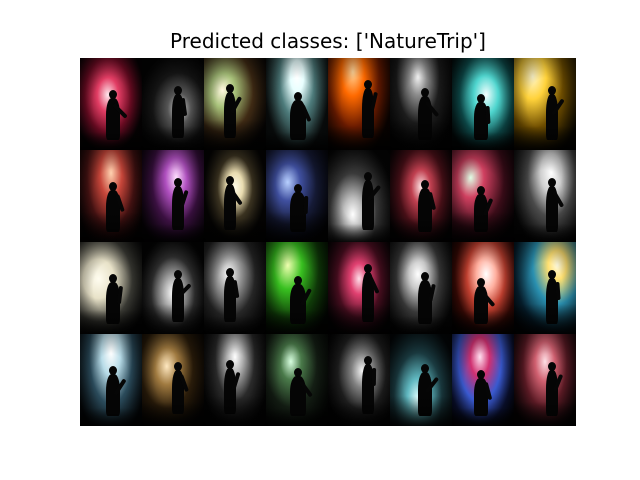 This screenshot has height=480, width=640. I want to click on figure-title: Predicted classes: ['NatureTrip'], so click(328, 41).